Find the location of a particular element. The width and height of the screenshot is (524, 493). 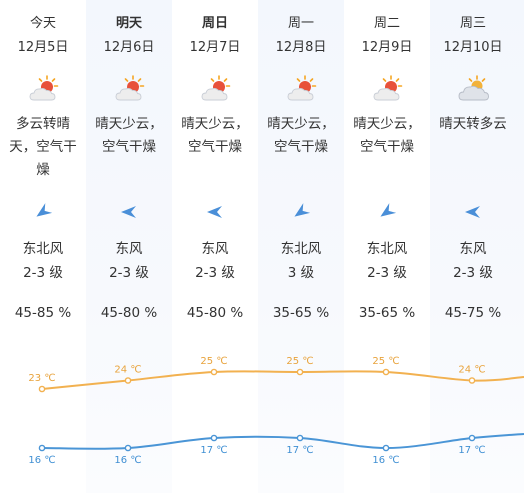

day-name: 明天 is located at coordinates (128, 23).